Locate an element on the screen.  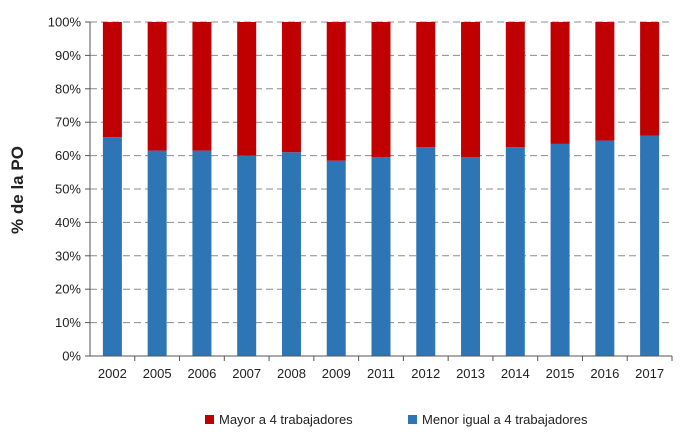
y-tick-labels: 0% 10% 20% 30% 40% 50% 60% 70% 80% 90% 100% is located at coordinates (65, 189).